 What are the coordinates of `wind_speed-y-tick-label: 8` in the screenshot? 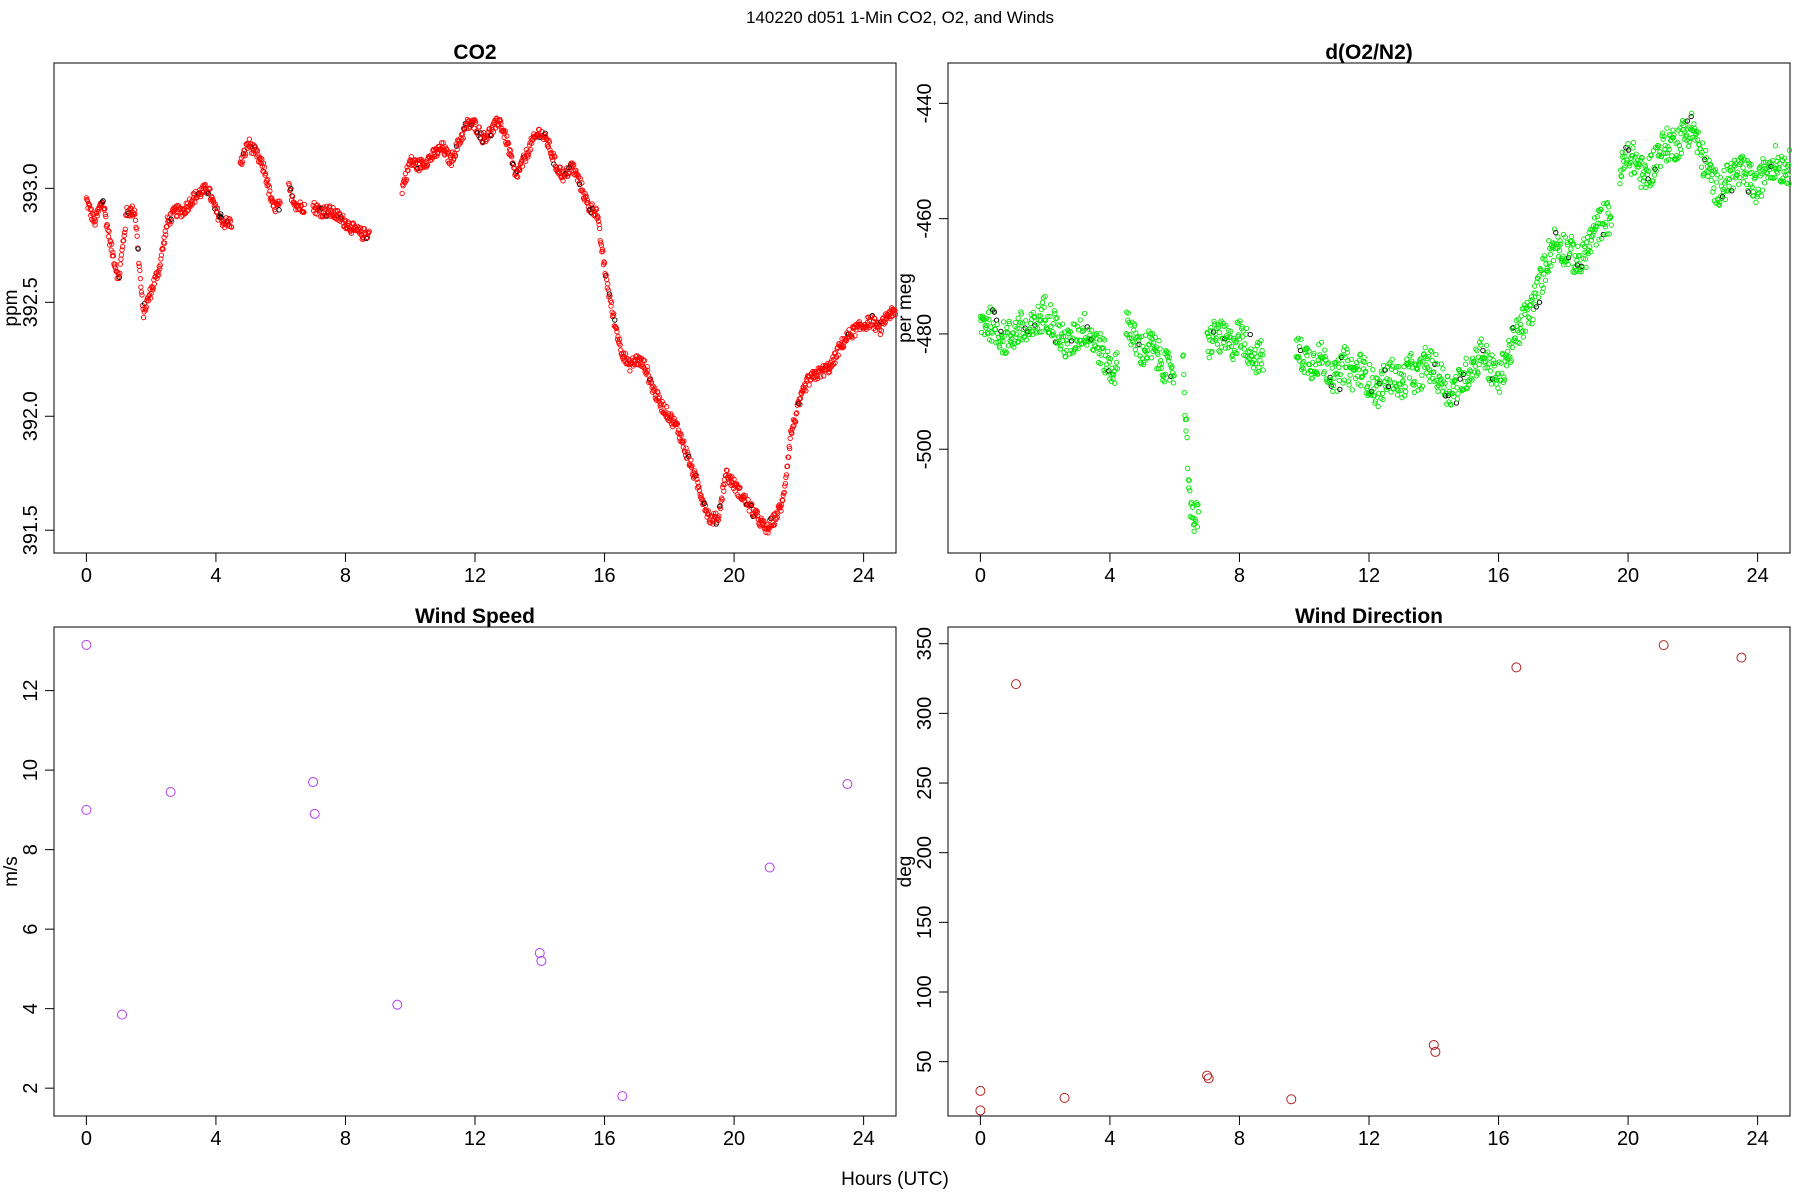 It's located at (31, 849).